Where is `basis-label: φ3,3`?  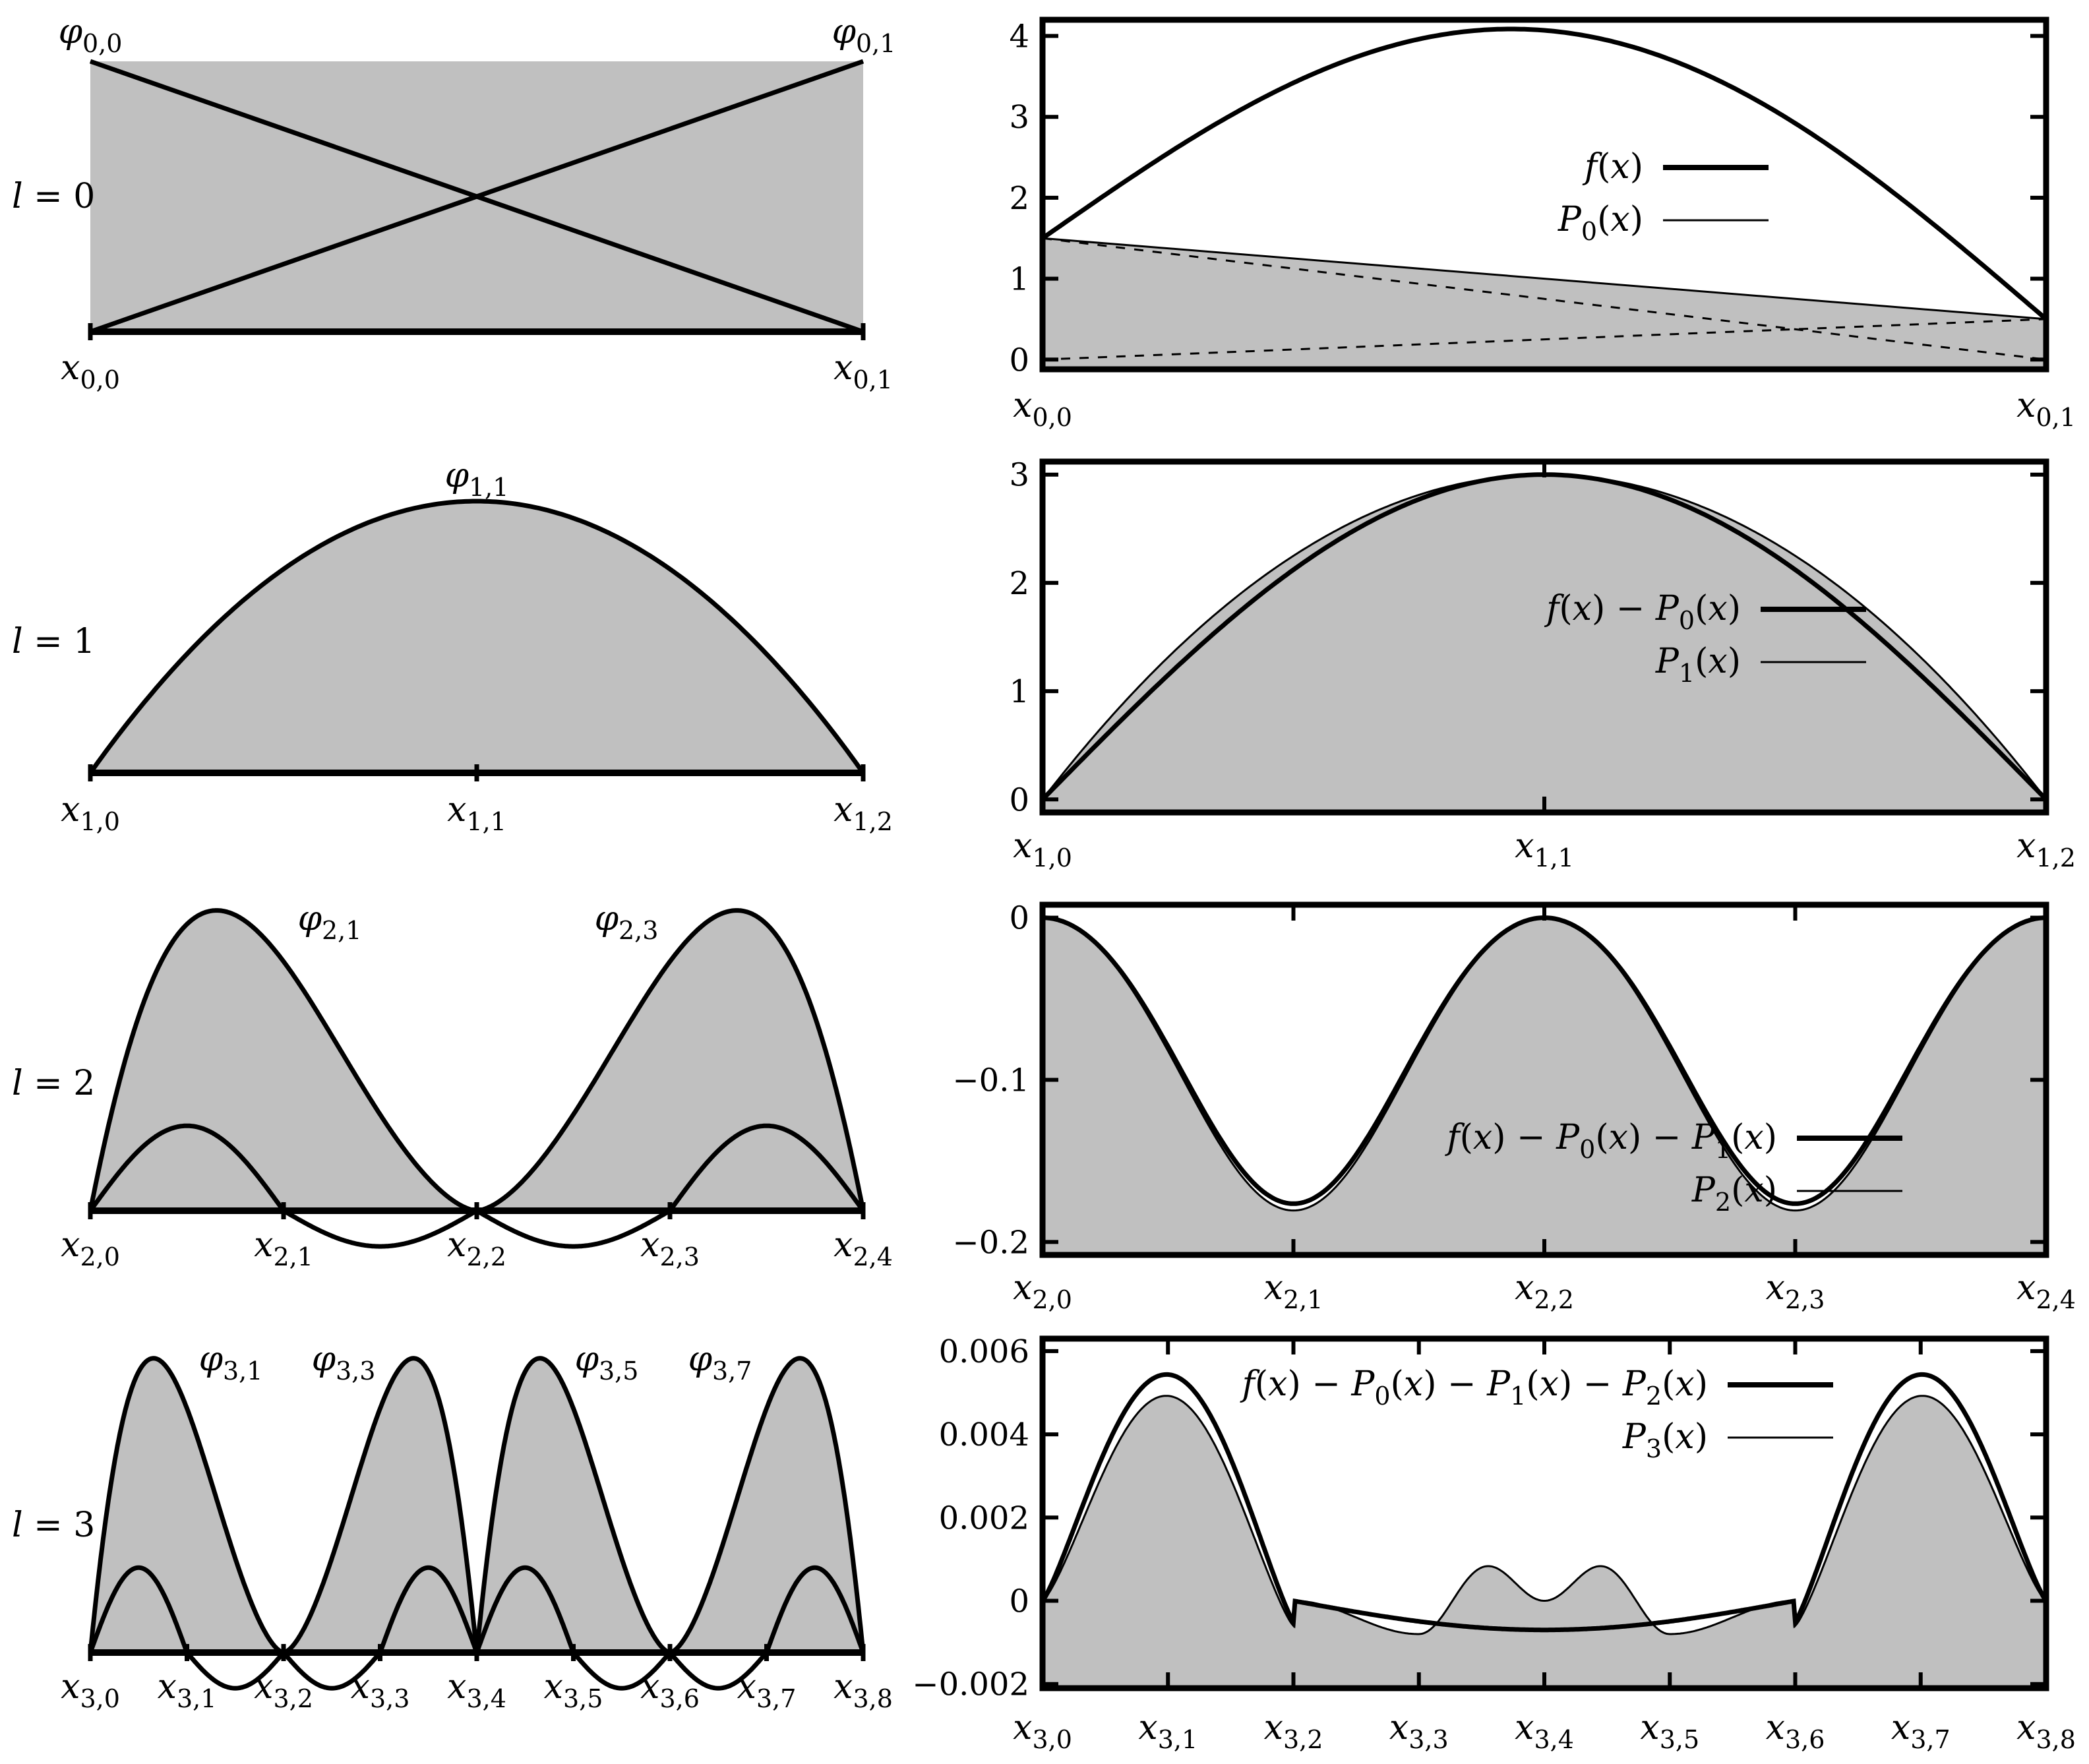 basis-label: φ3,3 is located at coordinates (344, 1362).